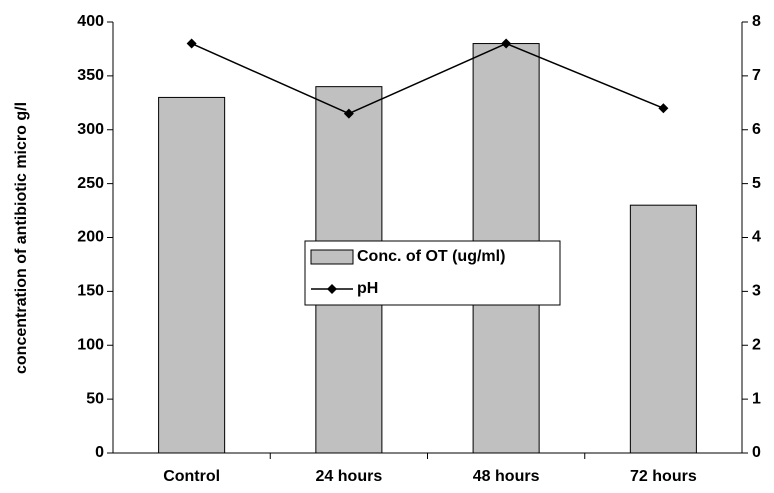  Describe the element at coordinates (191, 476) in the screenshot. I see `x-tick-label: Control` at that location.